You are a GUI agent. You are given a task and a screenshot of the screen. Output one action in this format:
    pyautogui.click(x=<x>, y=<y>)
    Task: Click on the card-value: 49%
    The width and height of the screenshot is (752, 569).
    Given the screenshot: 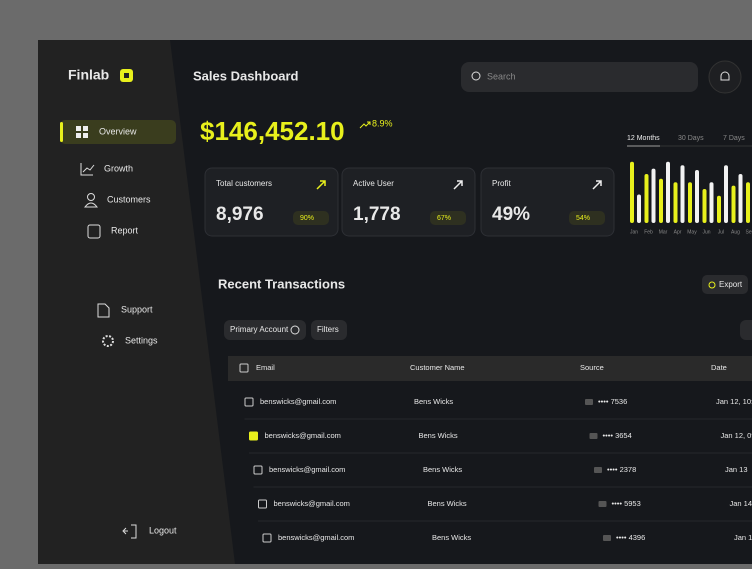 What is the action you would take?
    pyautogui.click(x=511, y=214)
    